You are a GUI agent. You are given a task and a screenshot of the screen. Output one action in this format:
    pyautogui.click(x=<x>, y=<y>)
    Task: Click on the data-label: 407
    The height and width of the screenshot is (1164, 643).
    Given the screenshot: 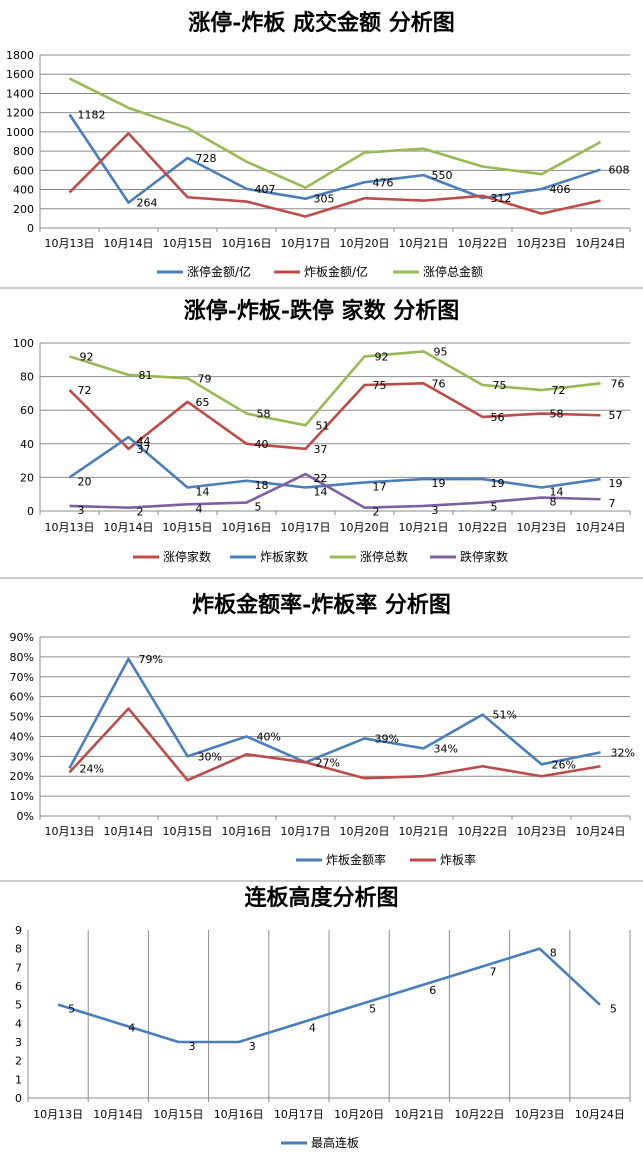 What is the action you would take?
    pyautogui.click(x=265, y=189)
    